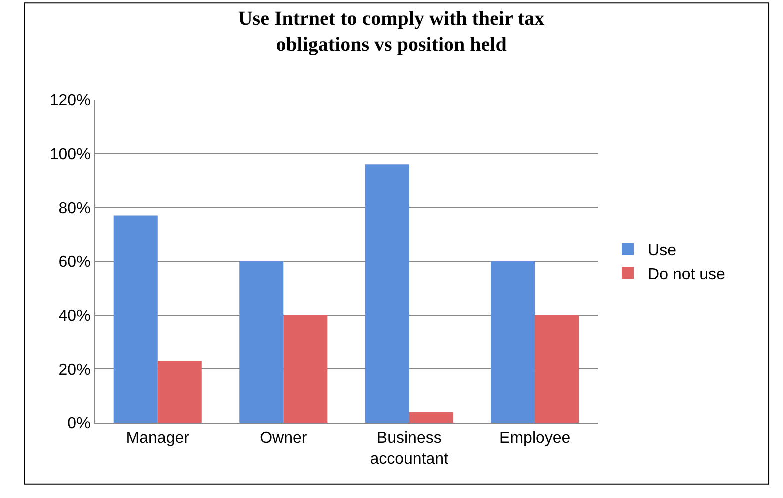 Image resolution: width=783 pixels, height=498 pixels. Describe the element at coordinates (391, 32) in the screenshot. I see `chart-title: Use Intrnet to comply with their tax obligations vs position held` at that location.